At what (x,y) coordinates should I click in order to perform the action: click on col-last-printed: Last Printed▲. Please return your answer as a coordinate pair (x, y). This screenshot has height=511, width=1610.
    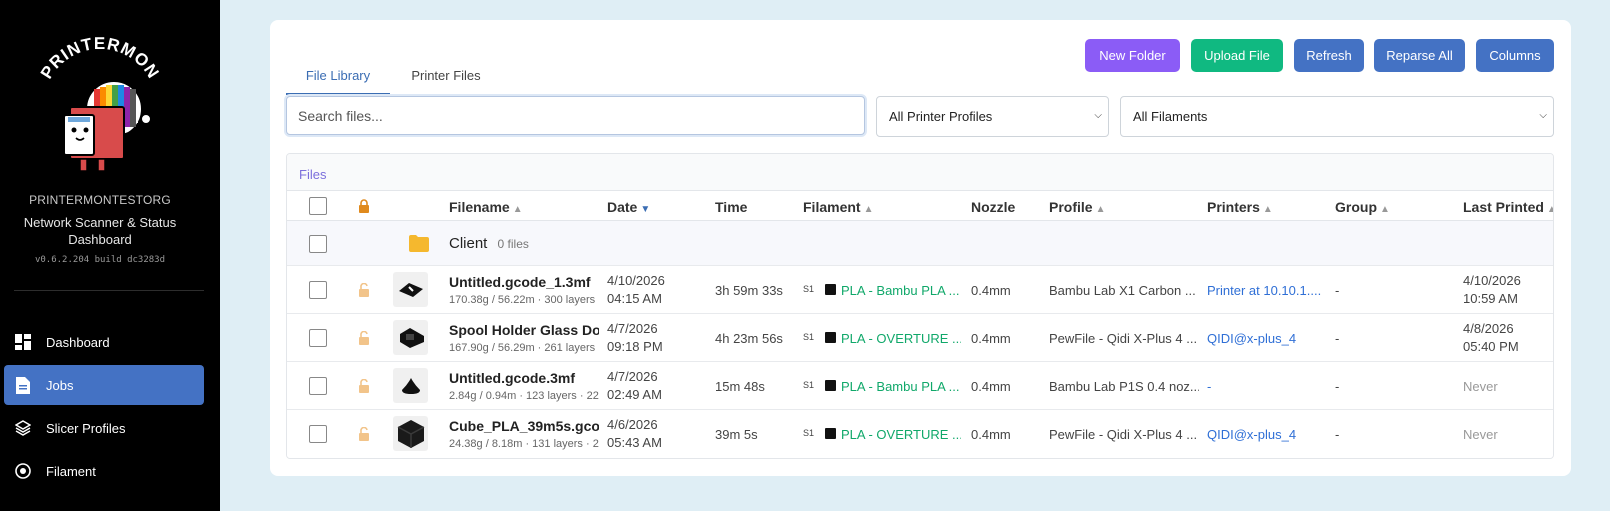
    Looking at the image, I should click on (1508, 207).